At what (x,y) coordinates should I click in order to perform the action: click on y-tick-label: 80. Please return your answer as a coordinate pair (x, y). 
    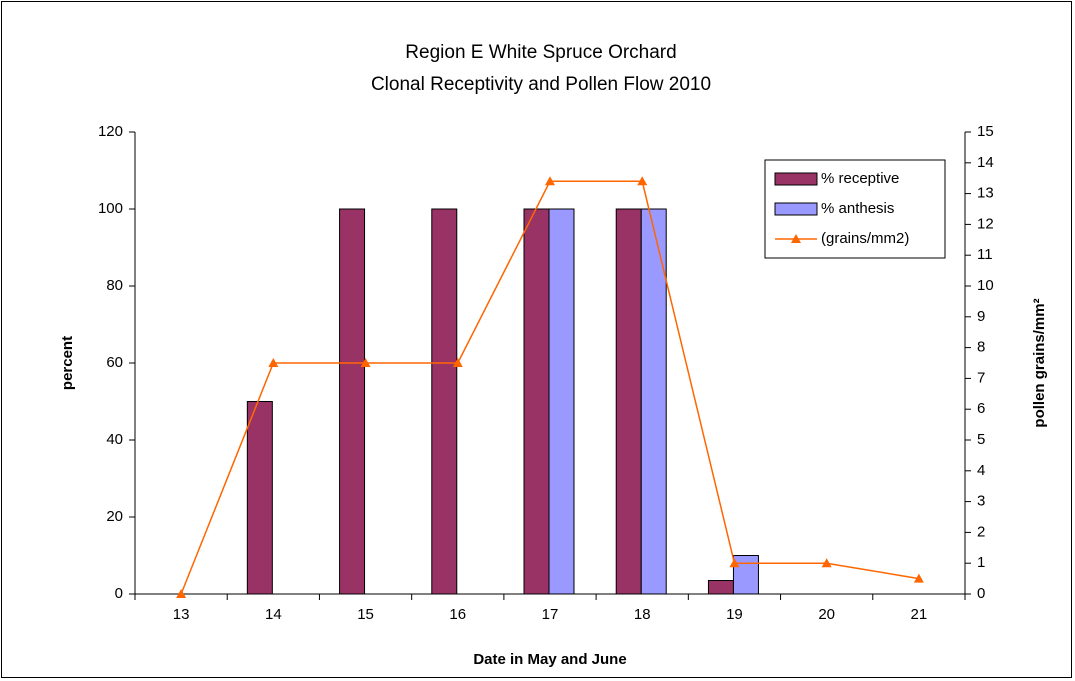
    Looking at the image, I should click on (114, 285).